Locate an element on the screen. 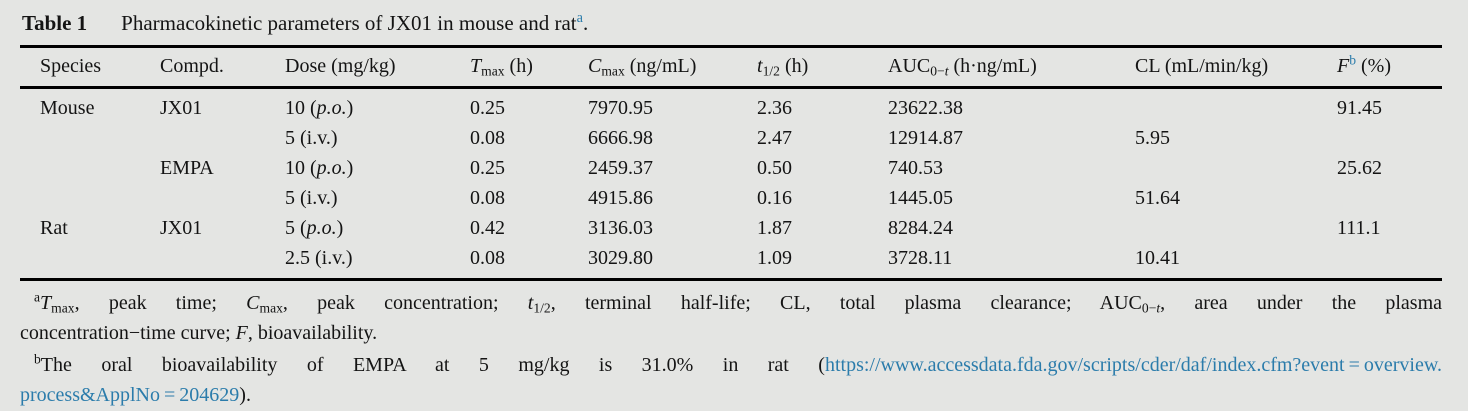 This screenshot has width=1468, height=411. text-run: (%) is located at coordinates (1373, 66).